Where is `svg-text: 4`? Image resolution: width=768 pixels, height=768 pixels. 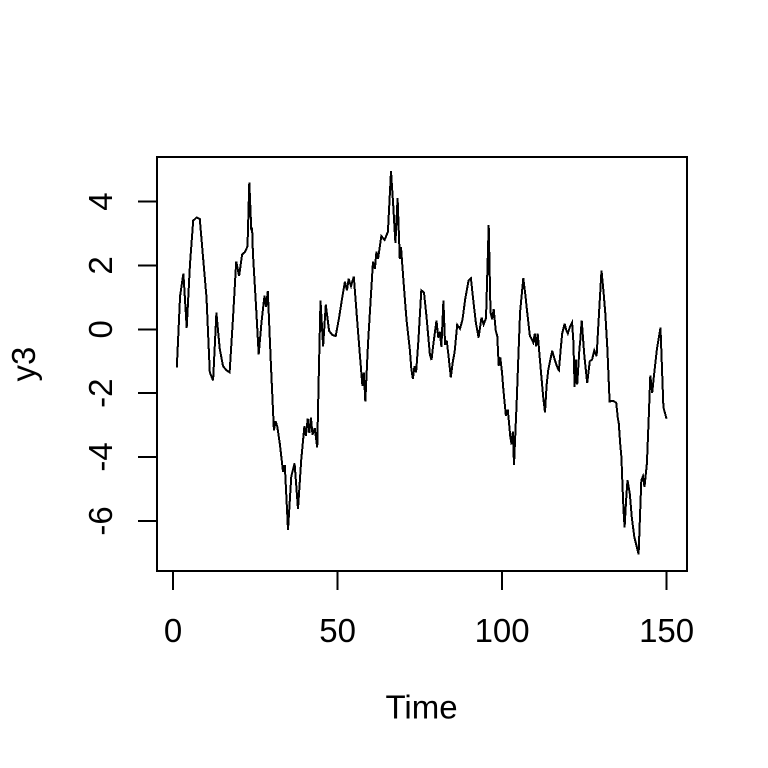 svg-text: 4 is located at coordinates (100, 201).